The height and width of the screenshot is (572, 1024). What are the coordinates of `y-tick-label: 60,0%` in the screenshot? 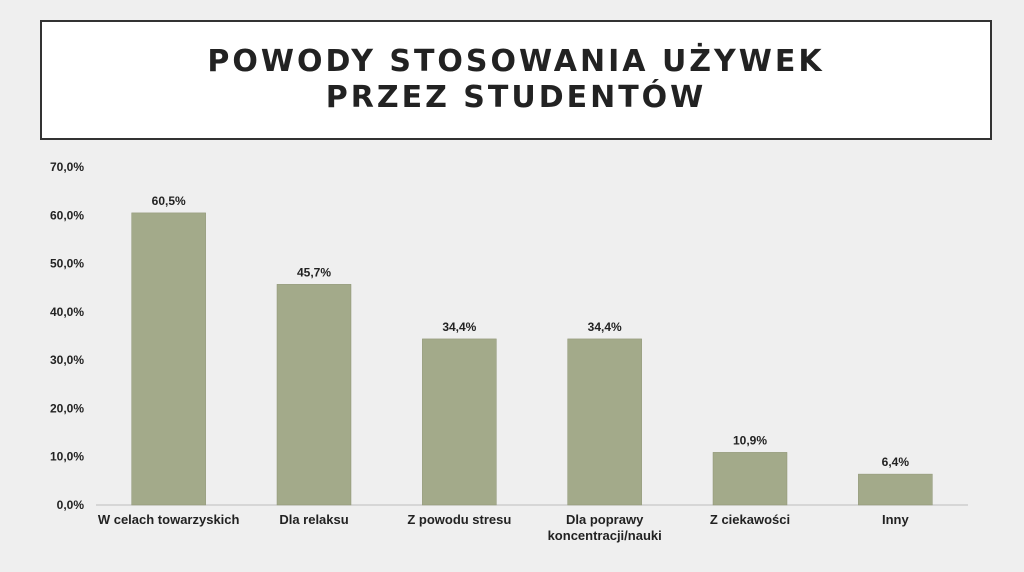 It's located at (67, 215).